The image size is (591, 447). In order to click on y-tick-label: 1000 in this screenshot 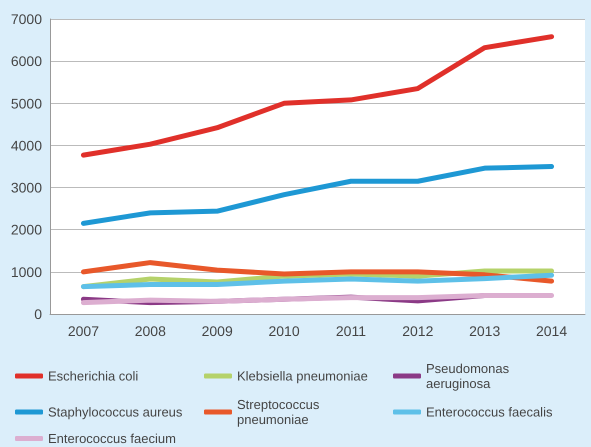, I will do `click(26, 272)`.